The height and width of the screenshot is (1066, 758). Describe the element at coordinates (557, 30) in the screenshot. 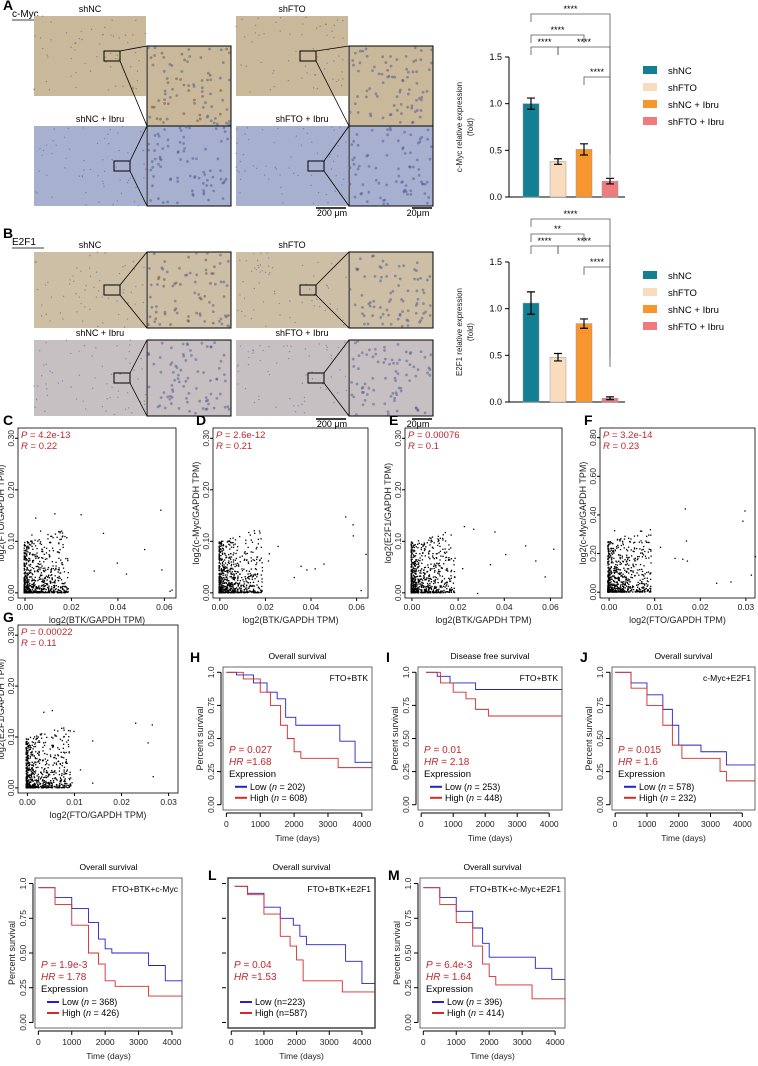

I see `significance-label: ****` at that location.